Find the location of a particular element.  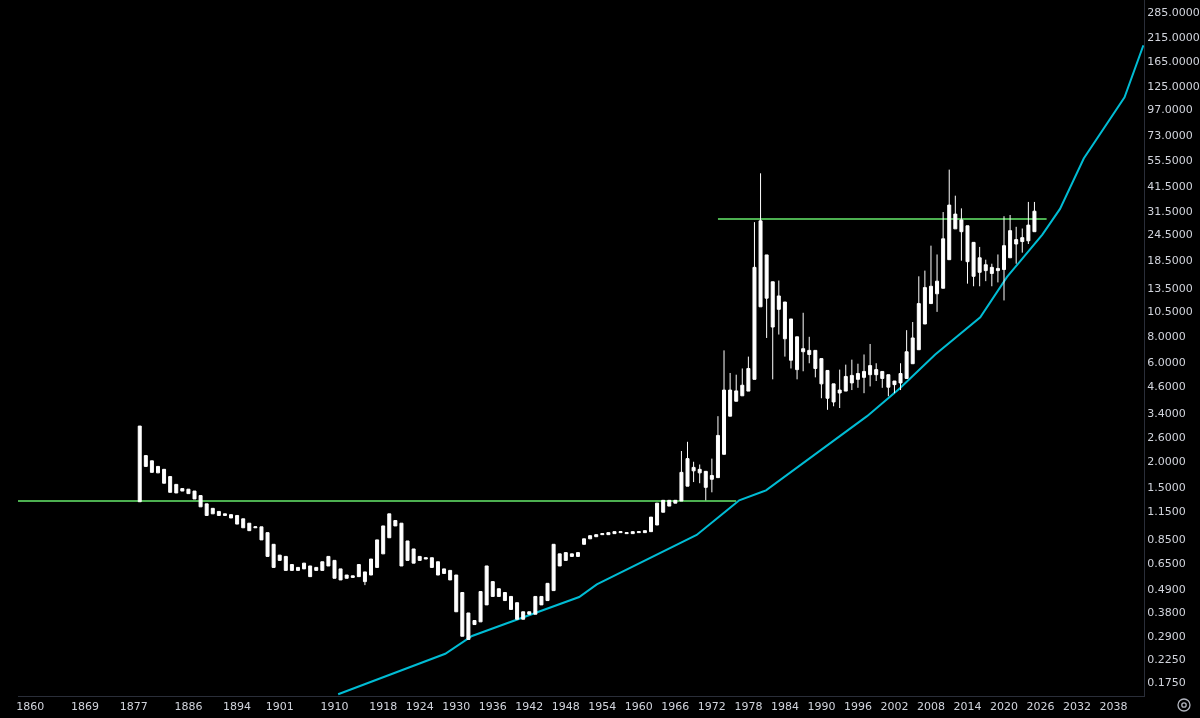

y-tick-label: 0.6500 is located at coordinates (1166, 563).